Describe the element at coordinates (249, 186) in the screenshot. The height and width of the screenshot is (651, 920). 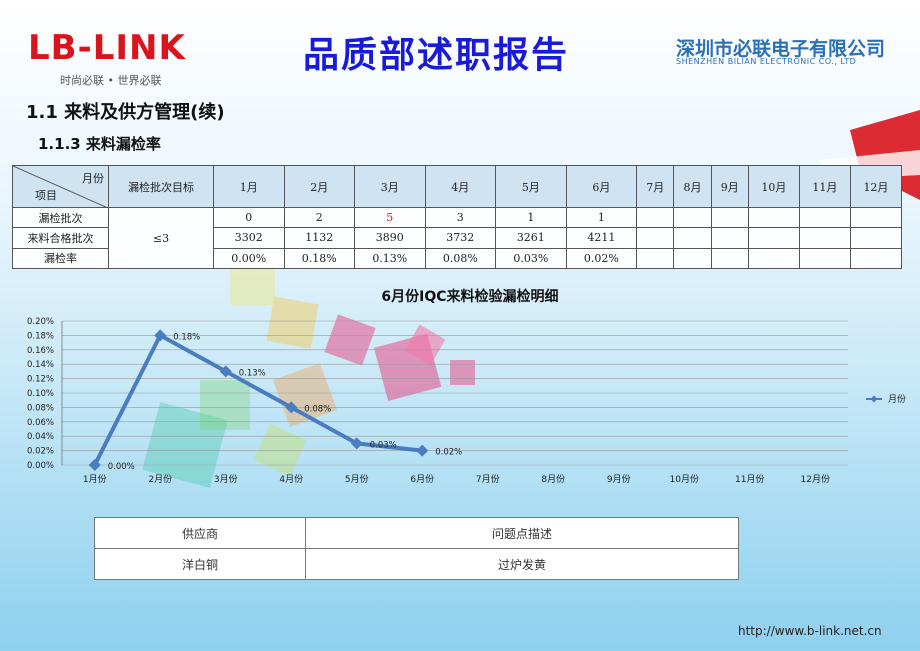
I see `month-header: 1月` at that location.